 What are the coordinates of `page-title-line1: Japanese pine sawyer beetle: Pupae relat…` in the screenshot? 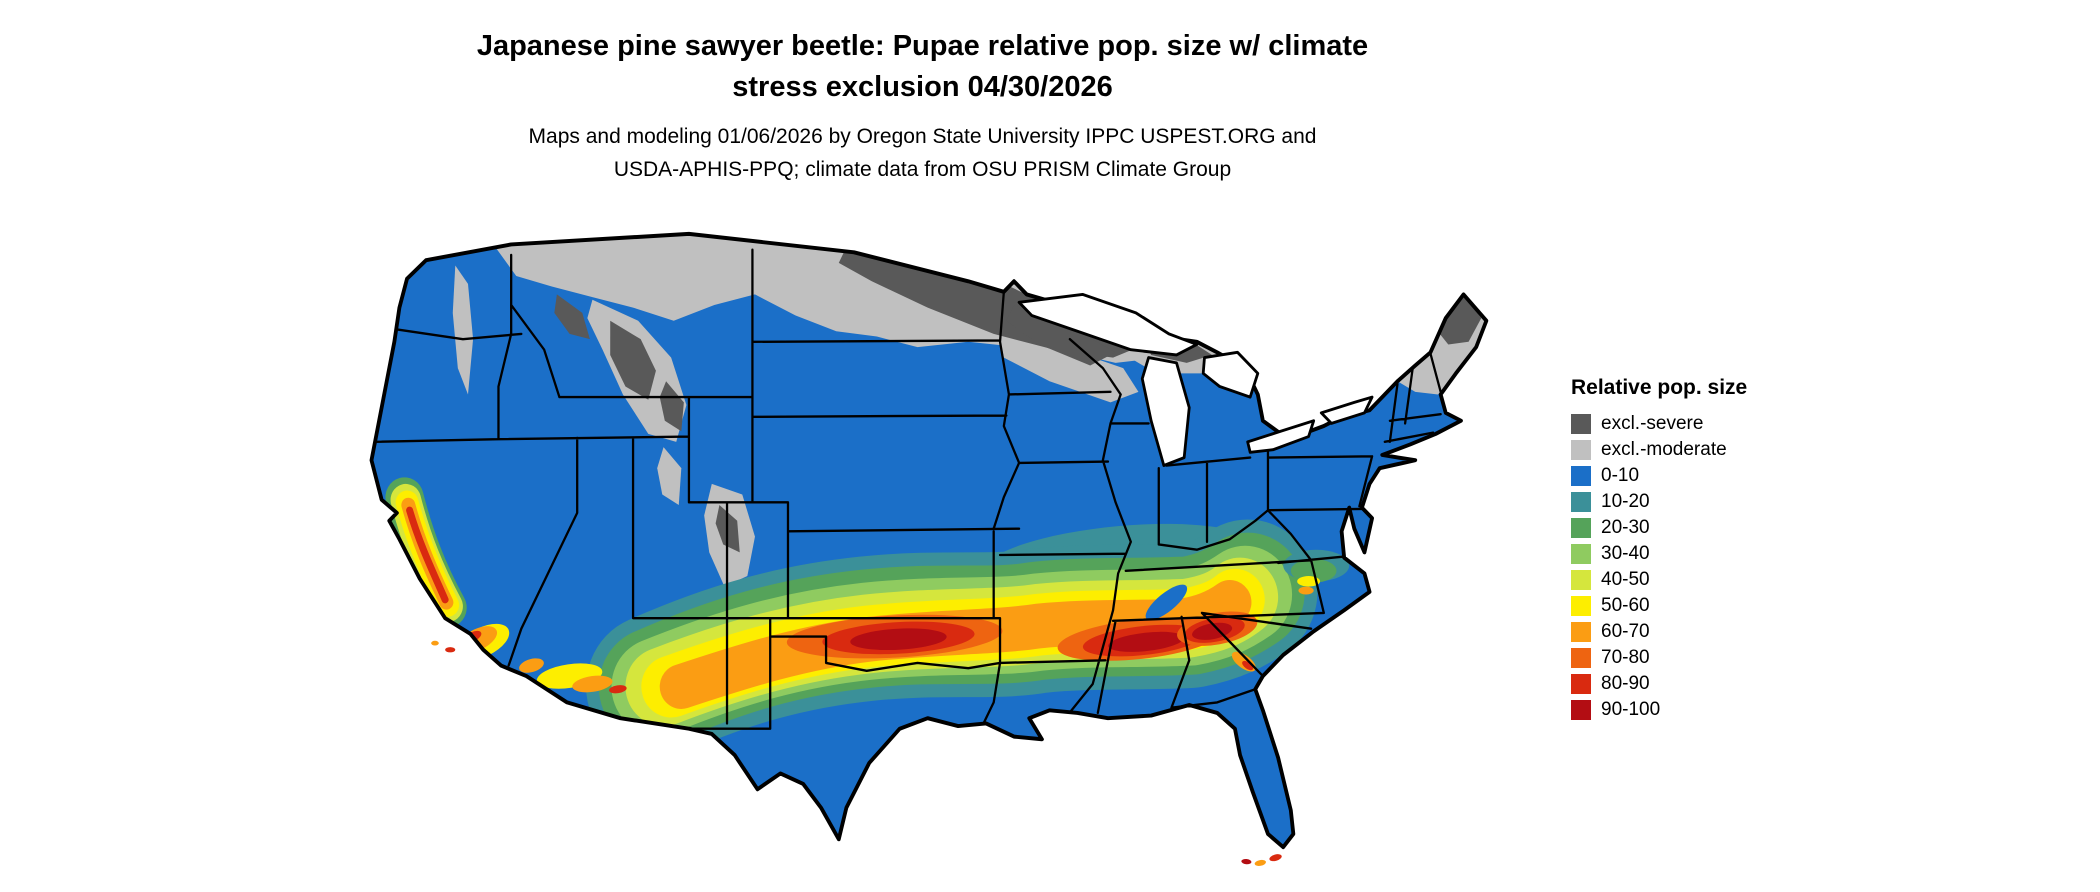 It's located at (922, 46).